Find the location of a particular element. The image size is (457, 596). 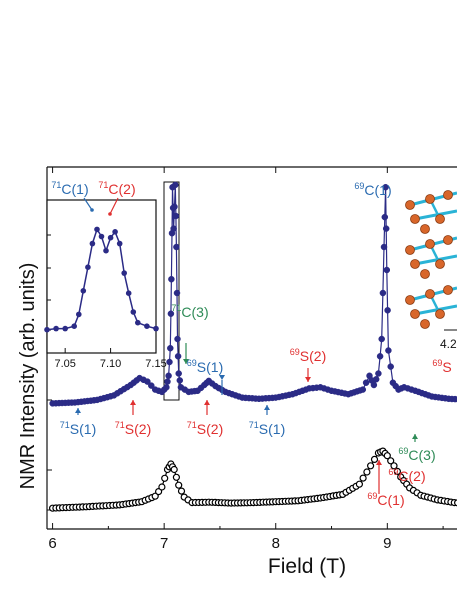

inset-x-tick-label: 7.05 is located at coordinates (64, 364).